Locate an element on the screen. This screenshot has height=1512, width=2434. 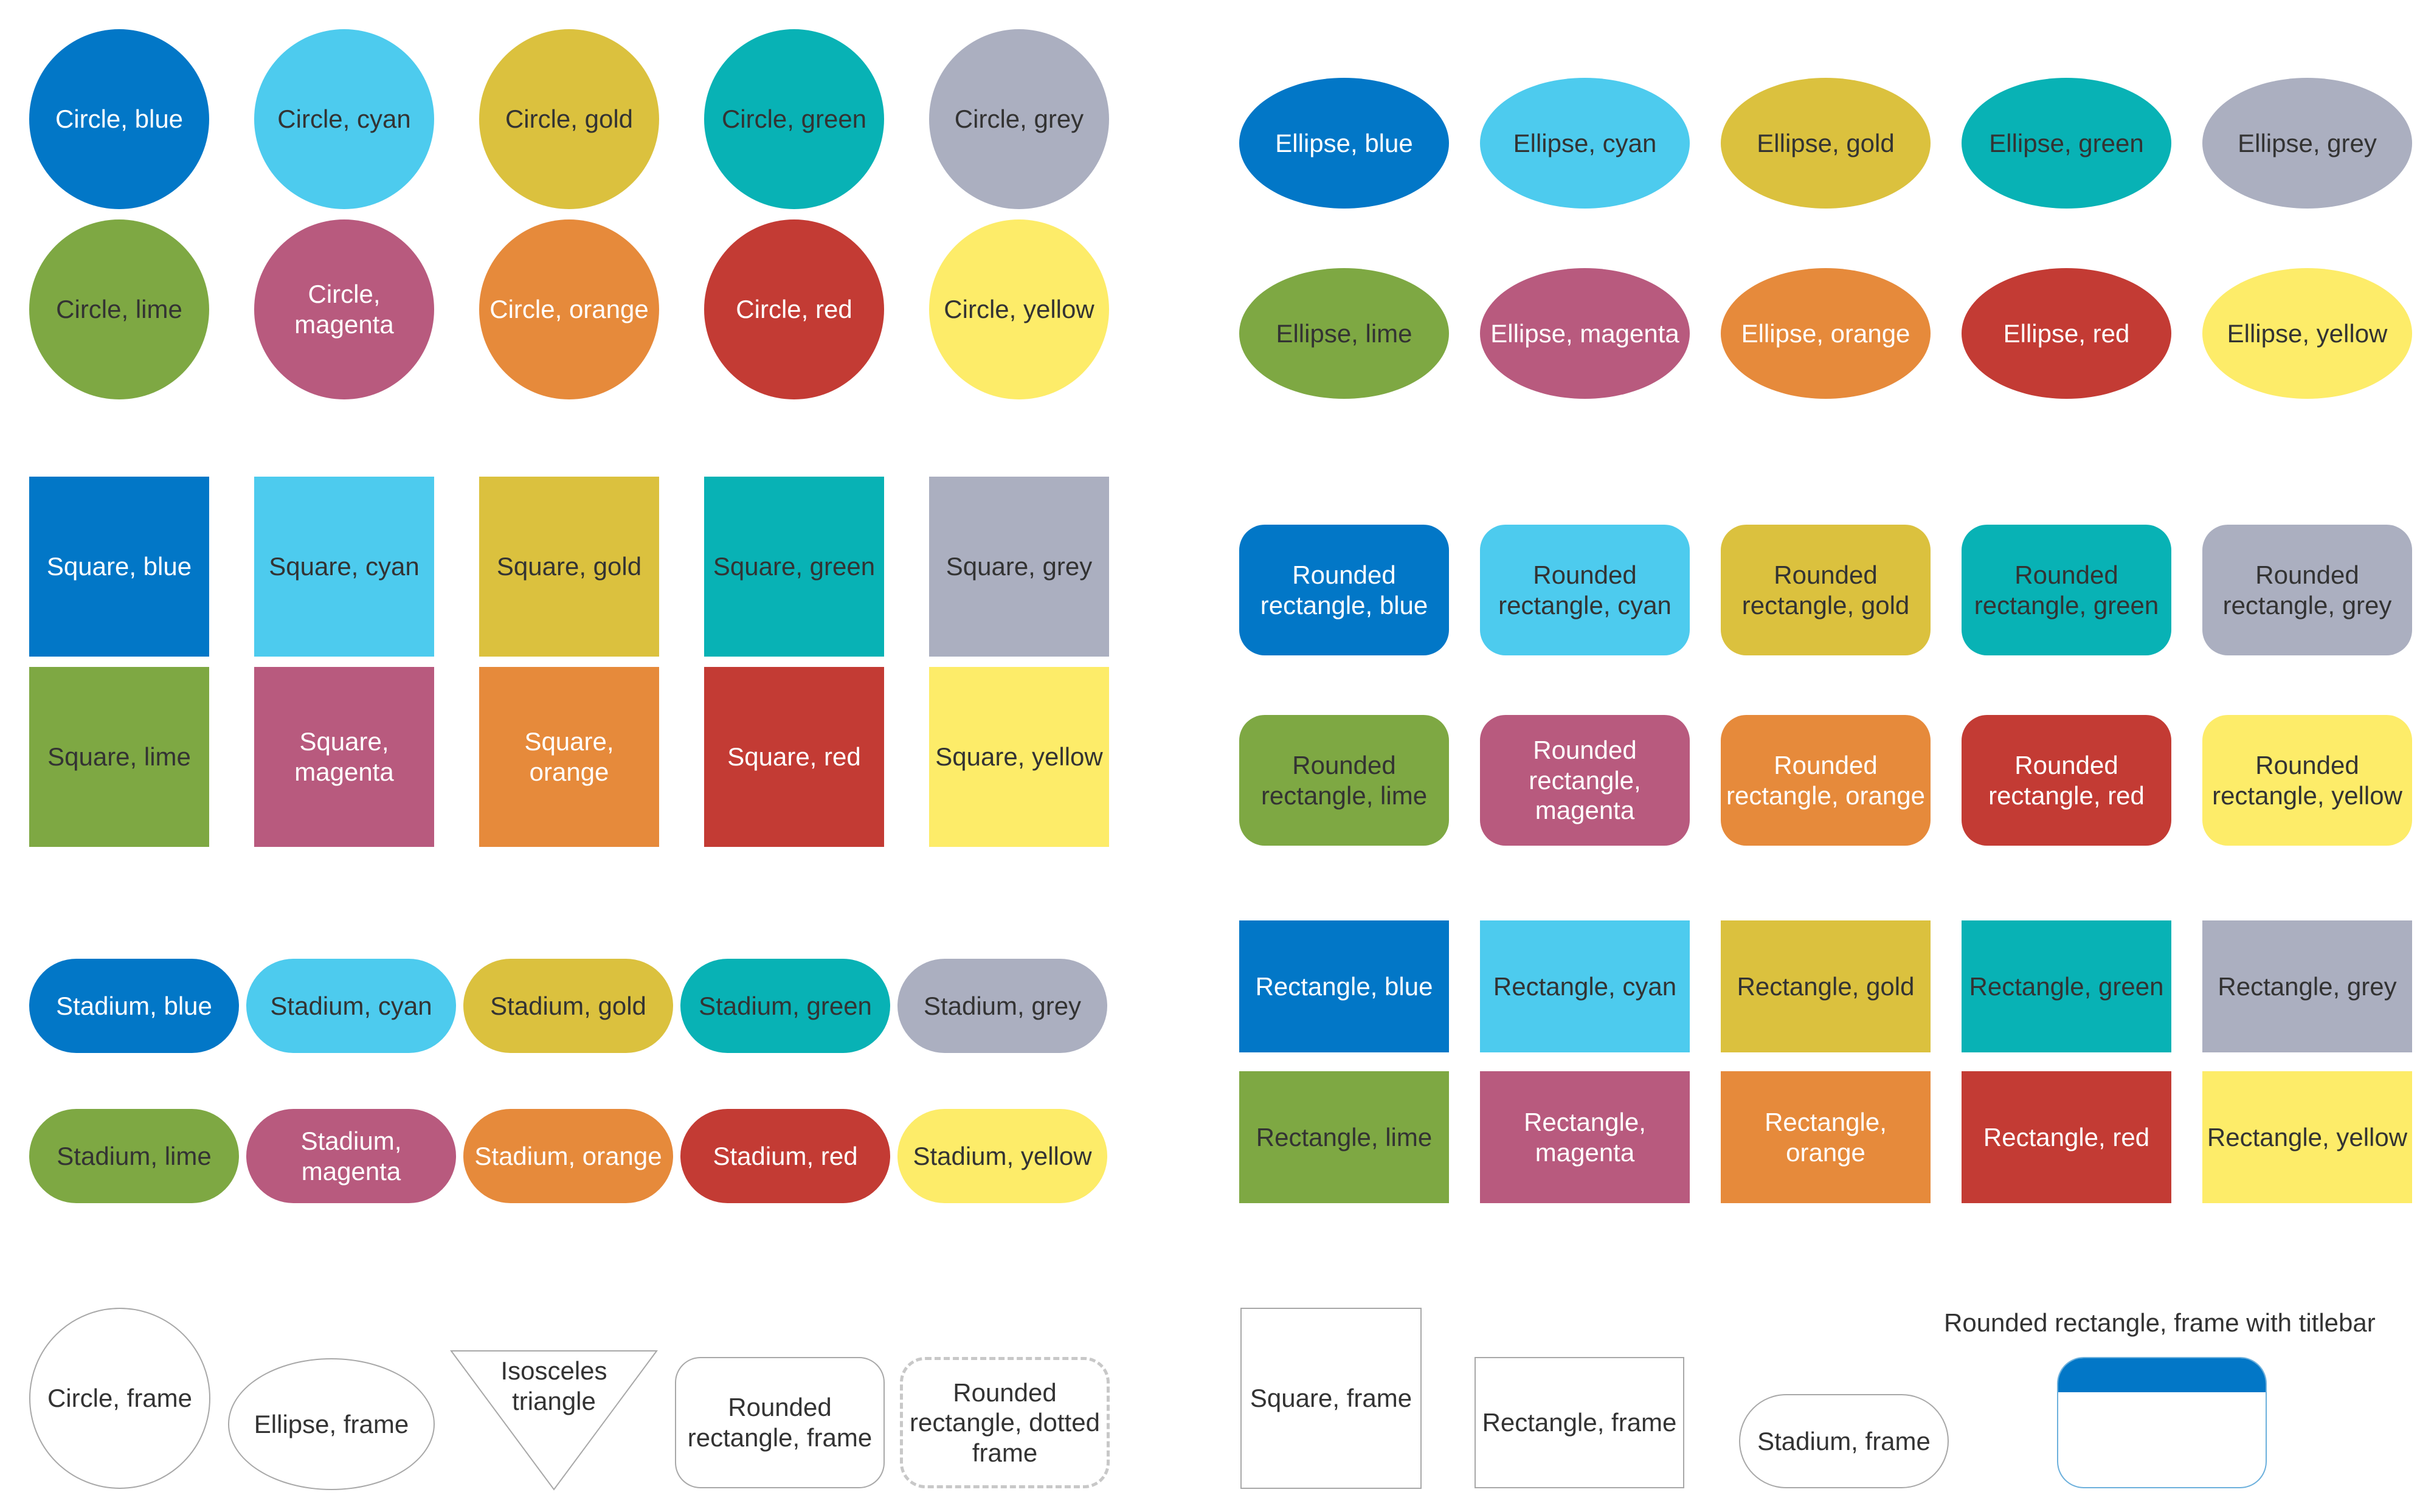
rounded-rectangle-frame-label: Rounded rectangle, frame is located at coordinates (780, 1422).